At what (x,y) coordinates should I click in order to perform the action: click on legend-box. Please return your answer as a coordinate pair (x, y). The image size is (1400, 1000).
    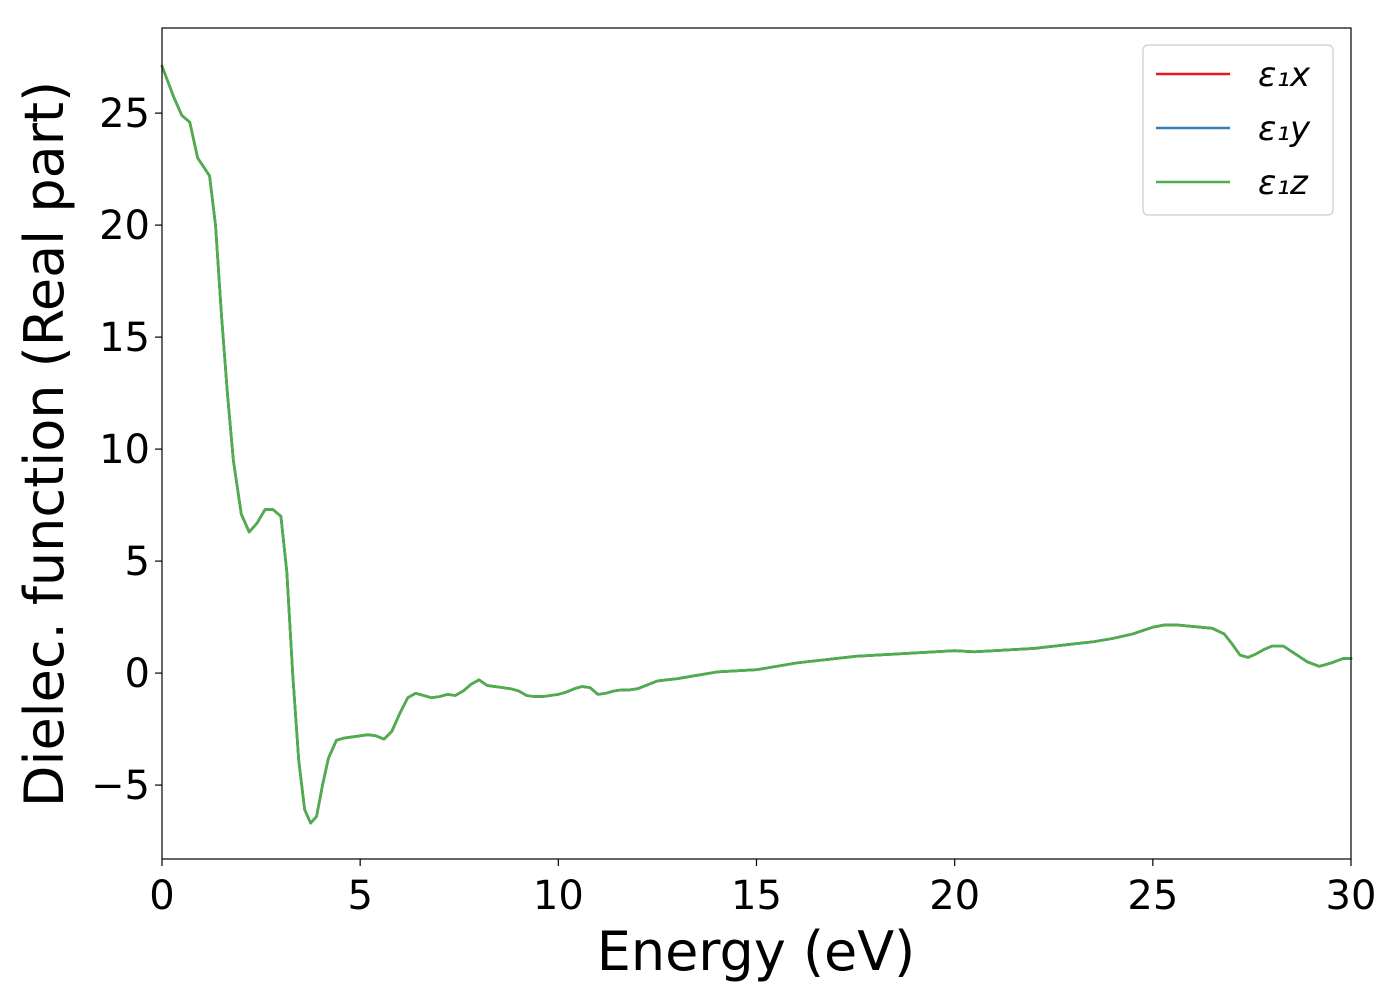
    Looking at the image, I should click on (1238, 130).